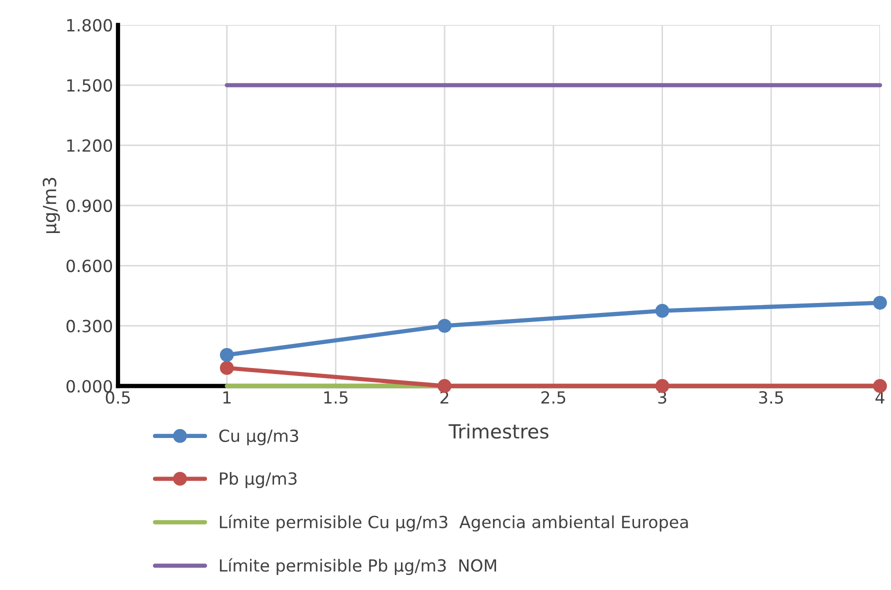 This screenshot has height=590, width=891. Describe the element at coordinates (336, 397) in the screenshot. I see `x-tick-label: 1.5` at that location.